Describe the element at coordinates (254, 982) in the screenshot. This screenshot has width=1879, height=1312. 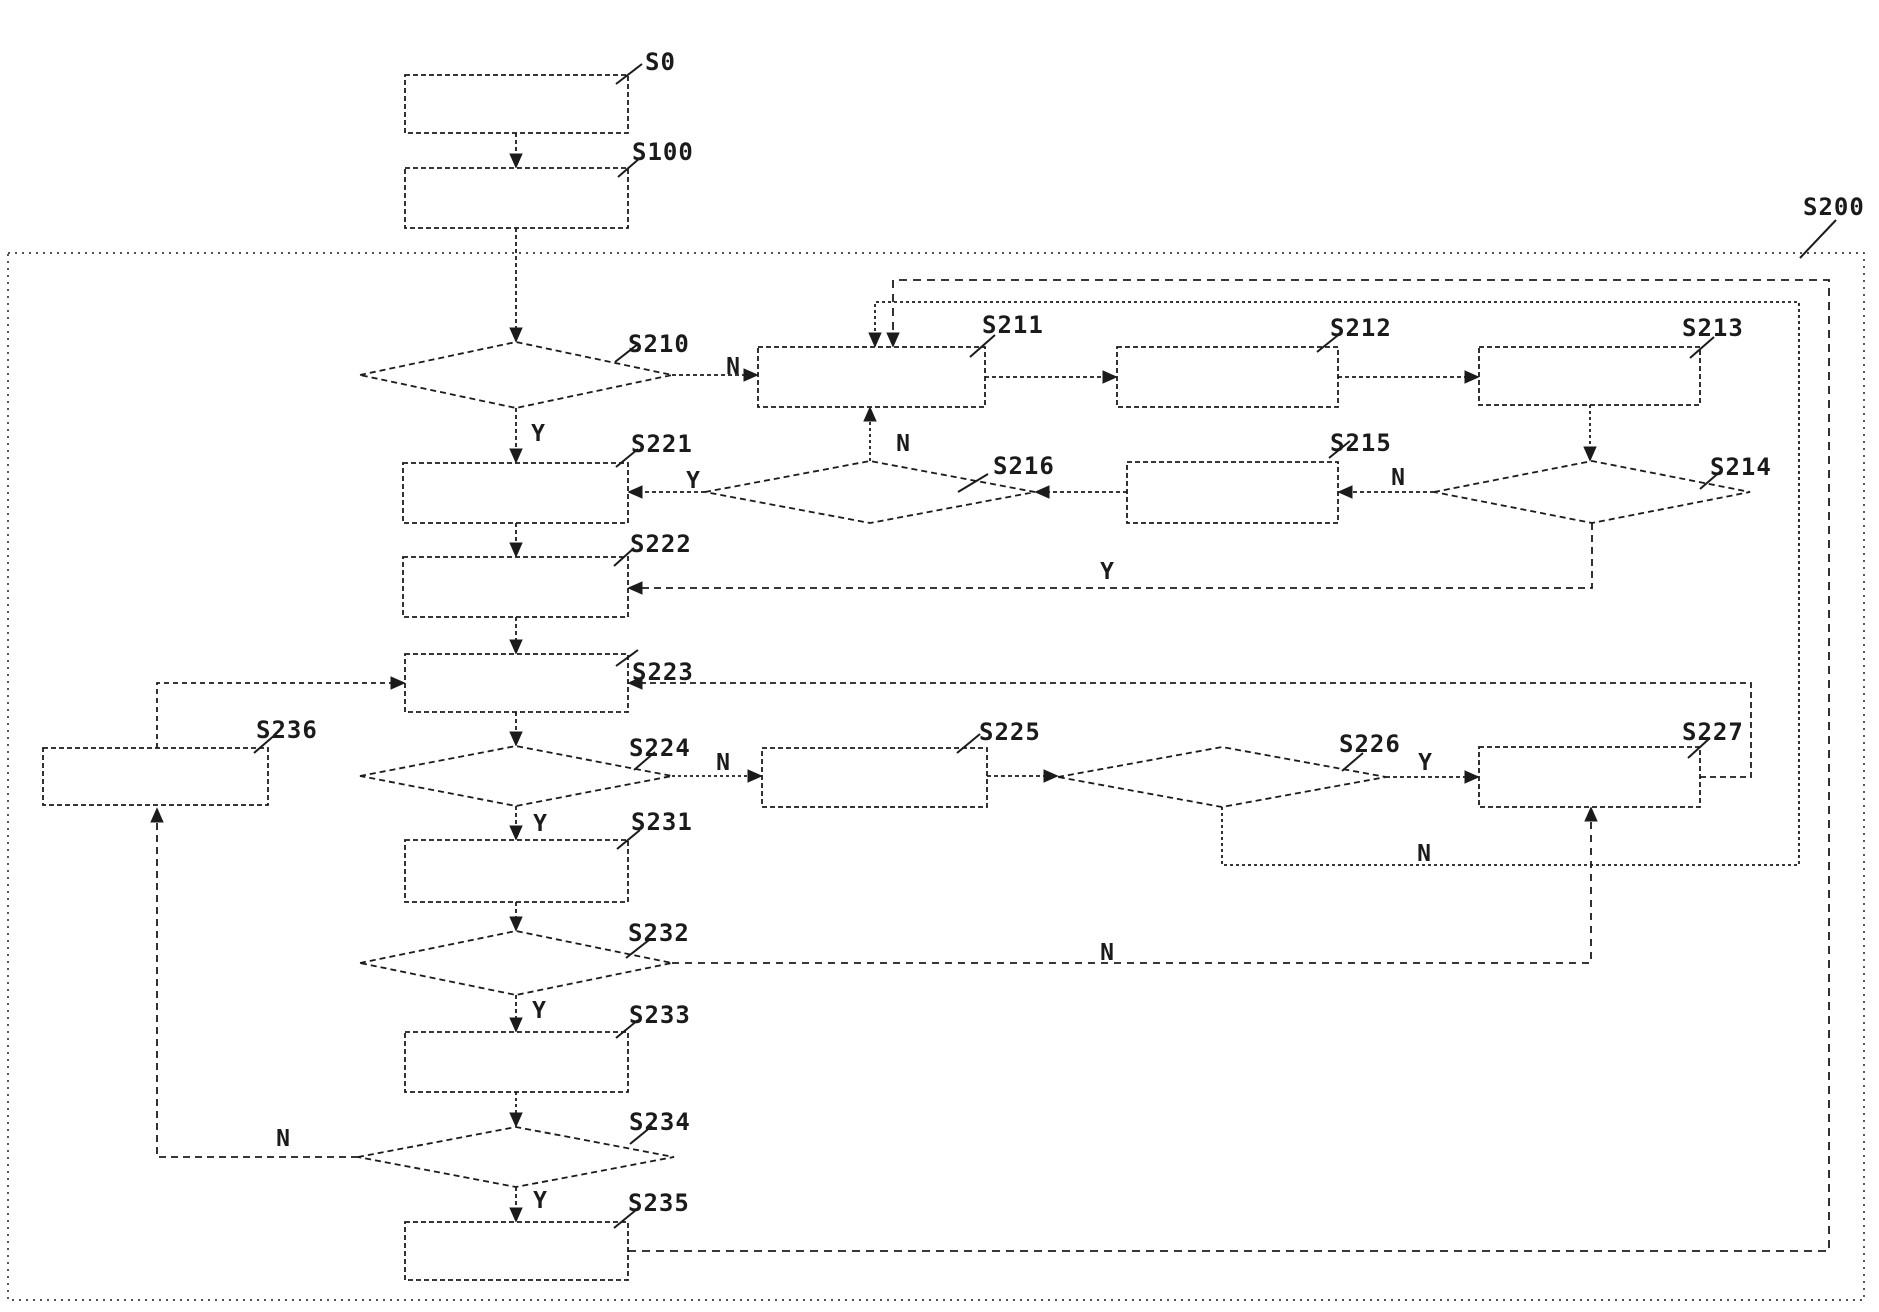
I see `flow-edge-S234-S236` at that location.